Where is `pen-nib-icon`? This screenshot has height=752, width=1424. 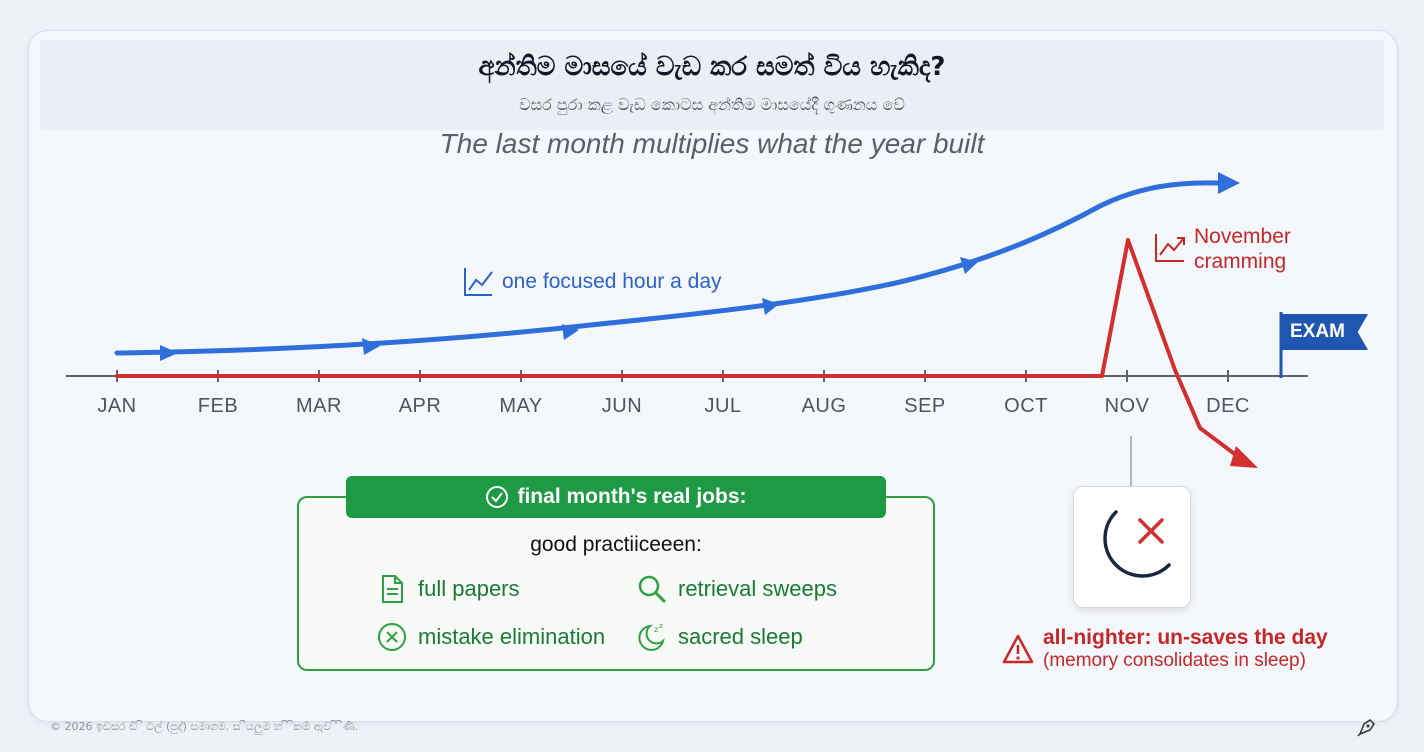
pen-nib-icon is located at coordinates (1366, 728).